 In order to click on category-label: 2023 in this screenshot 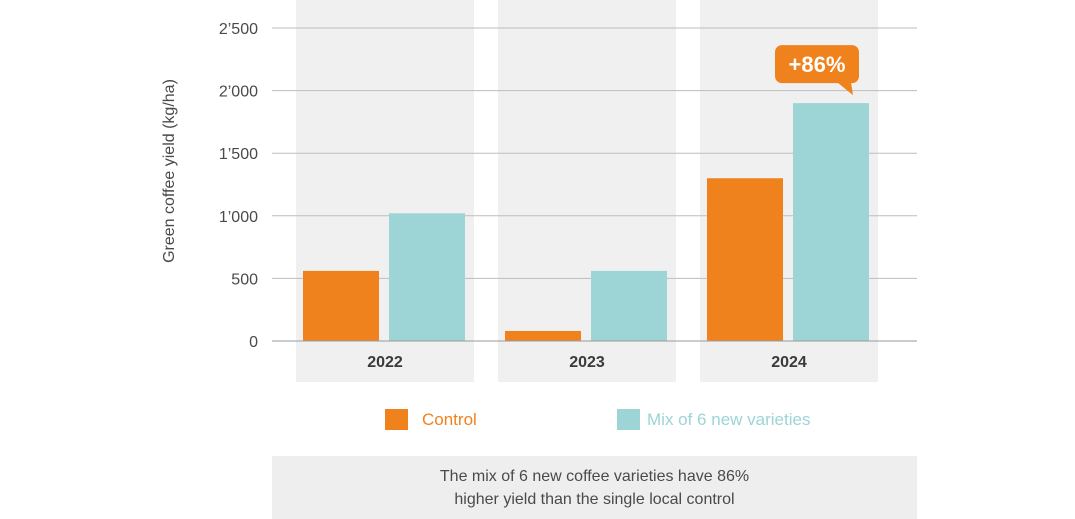, I will do `click(587, 362)`.